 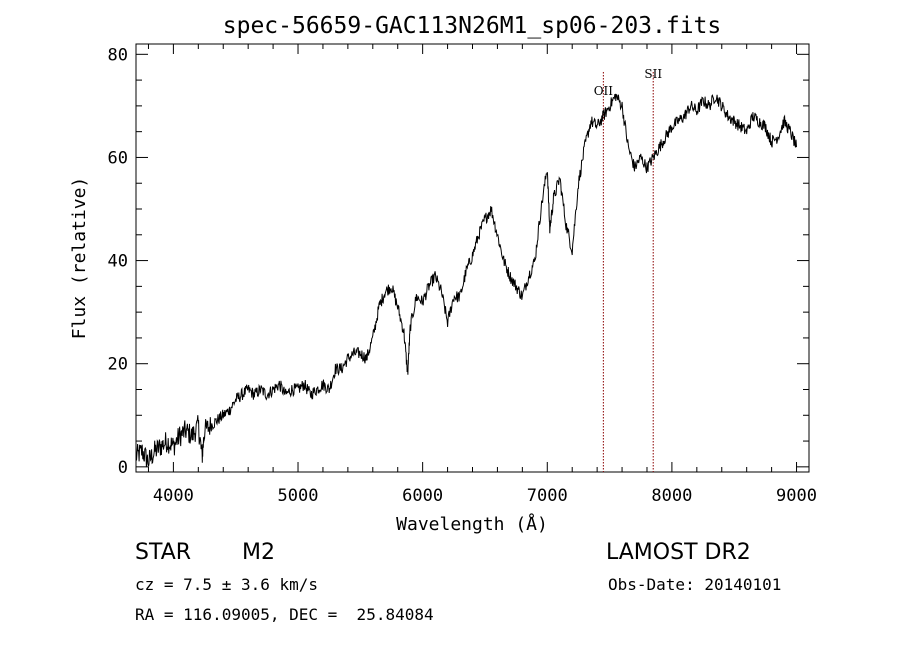 I want to click on x-tick-label: 5000, so click(x=298, y=496).